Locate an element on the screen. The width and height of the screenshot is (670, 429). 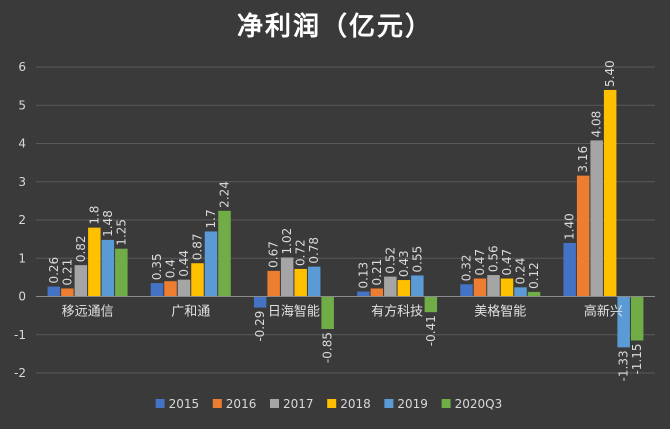
y-tick-label: 6 is located at coordinates (22, 67).